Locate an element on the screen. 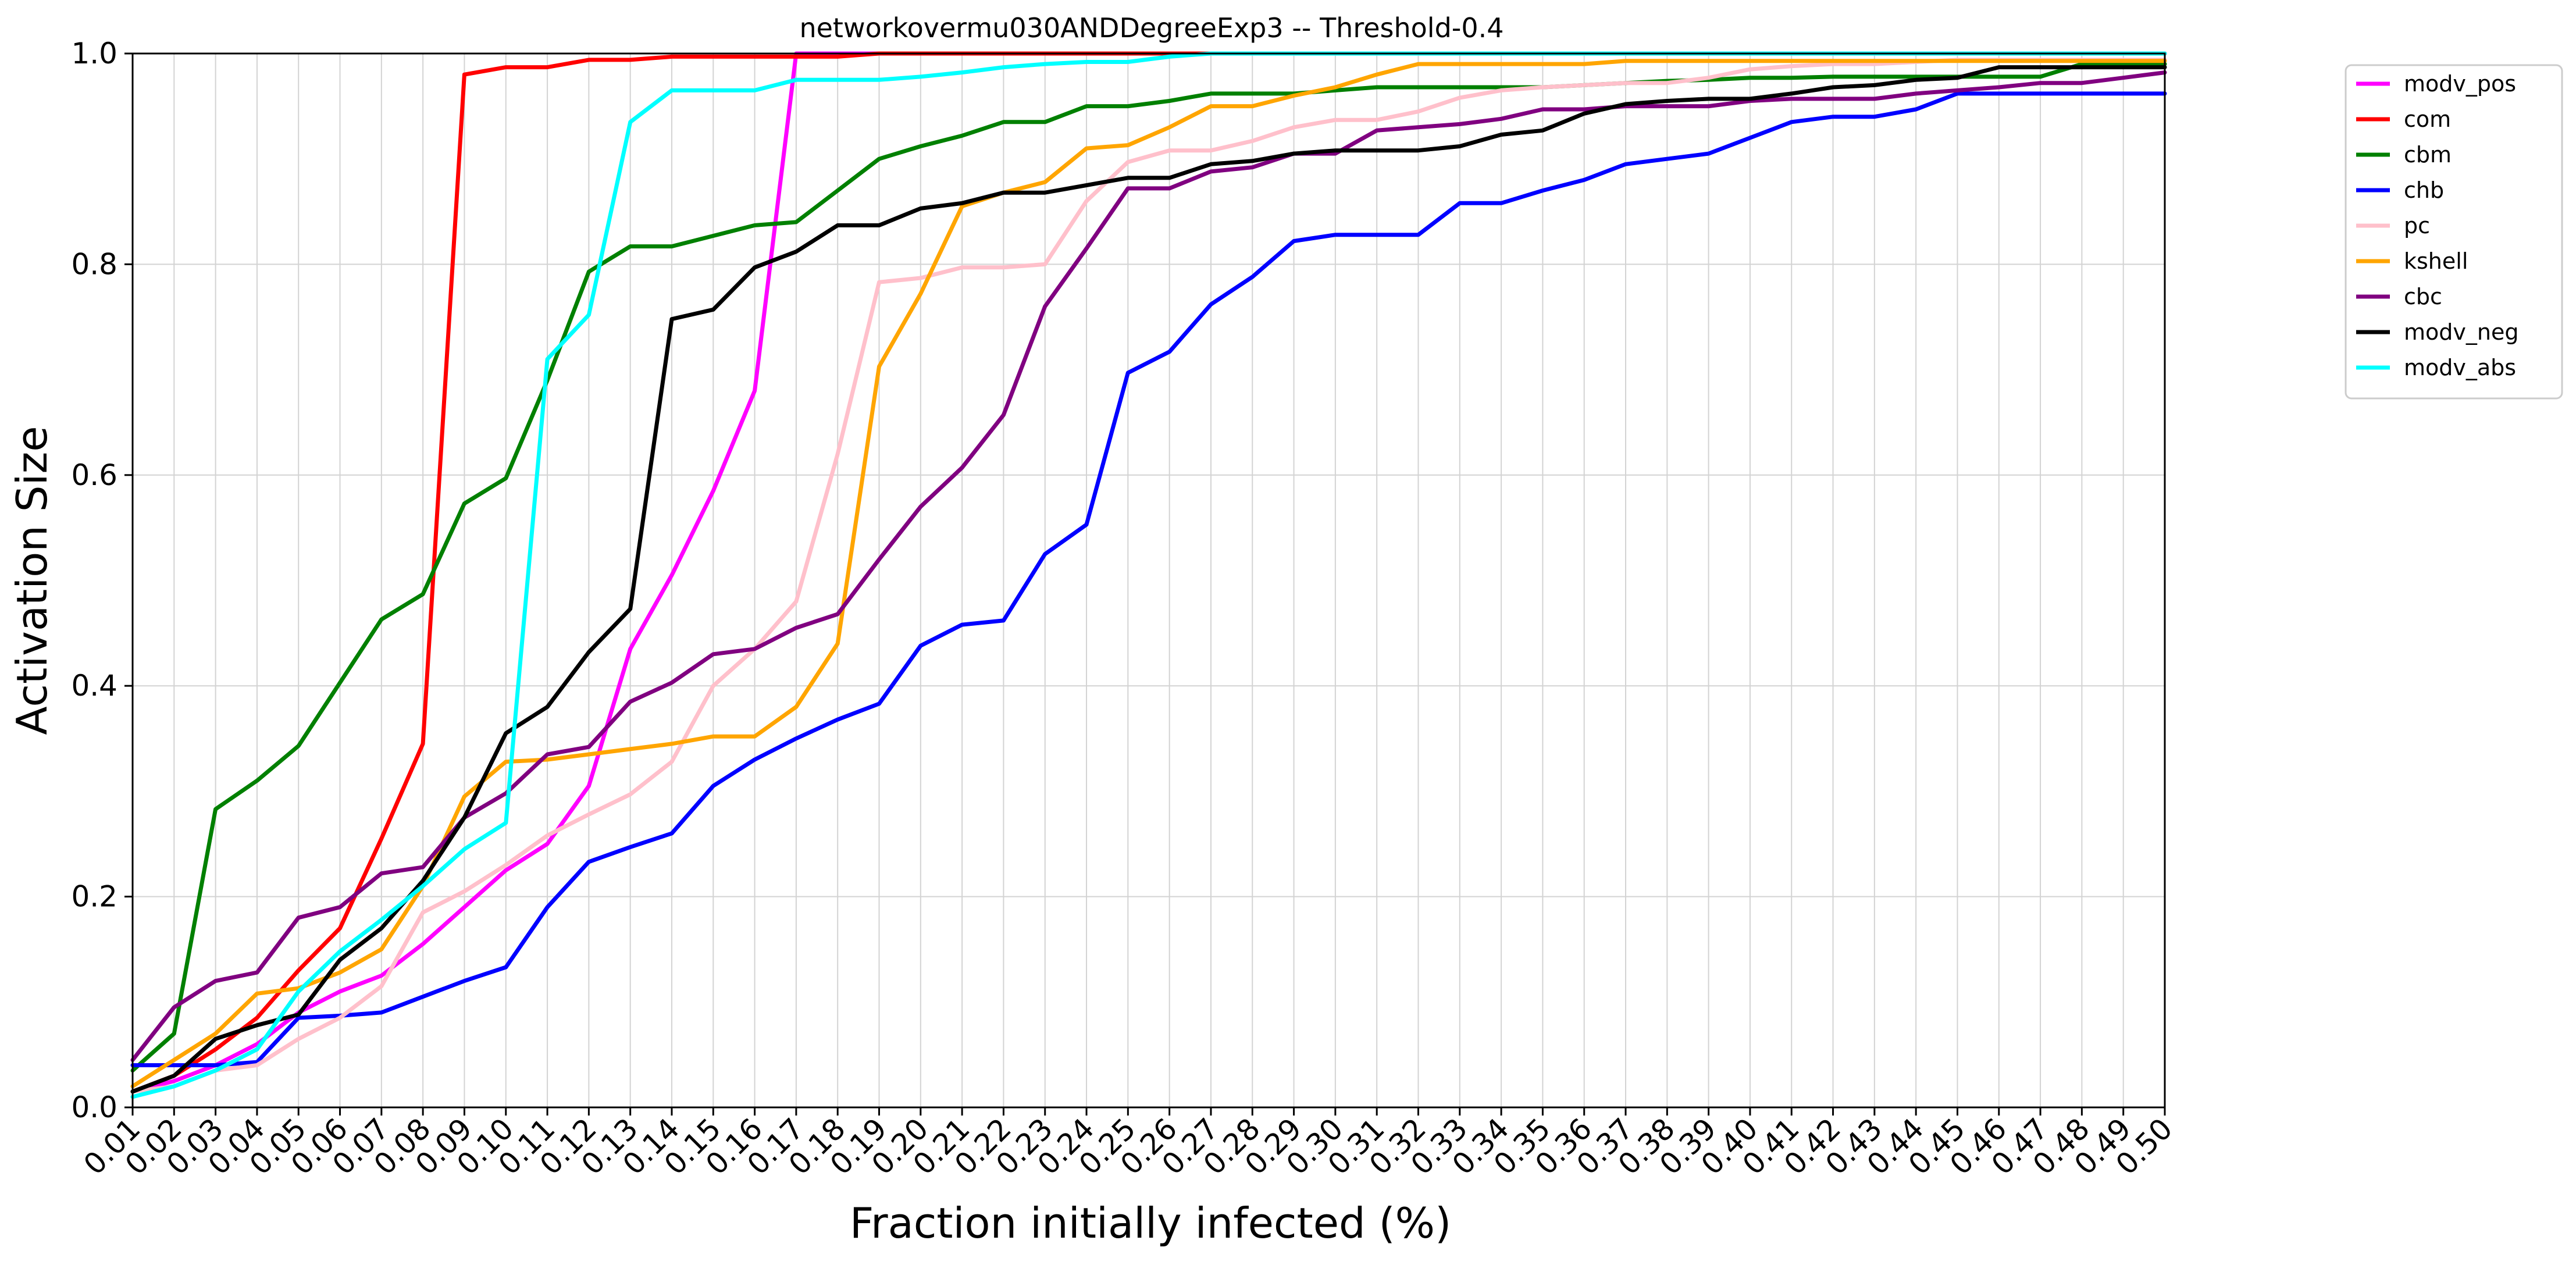 The image size is (2576, 1265). legend-label-com: com is located at coordinates (2427, 119).